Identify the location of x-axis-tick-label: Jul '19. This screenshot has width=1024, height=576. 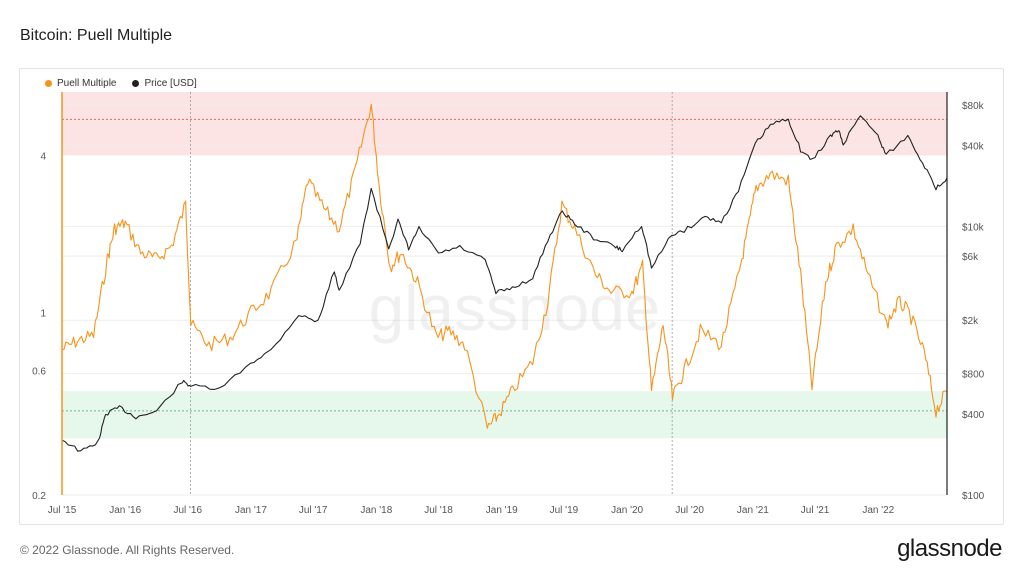
(564, 510).